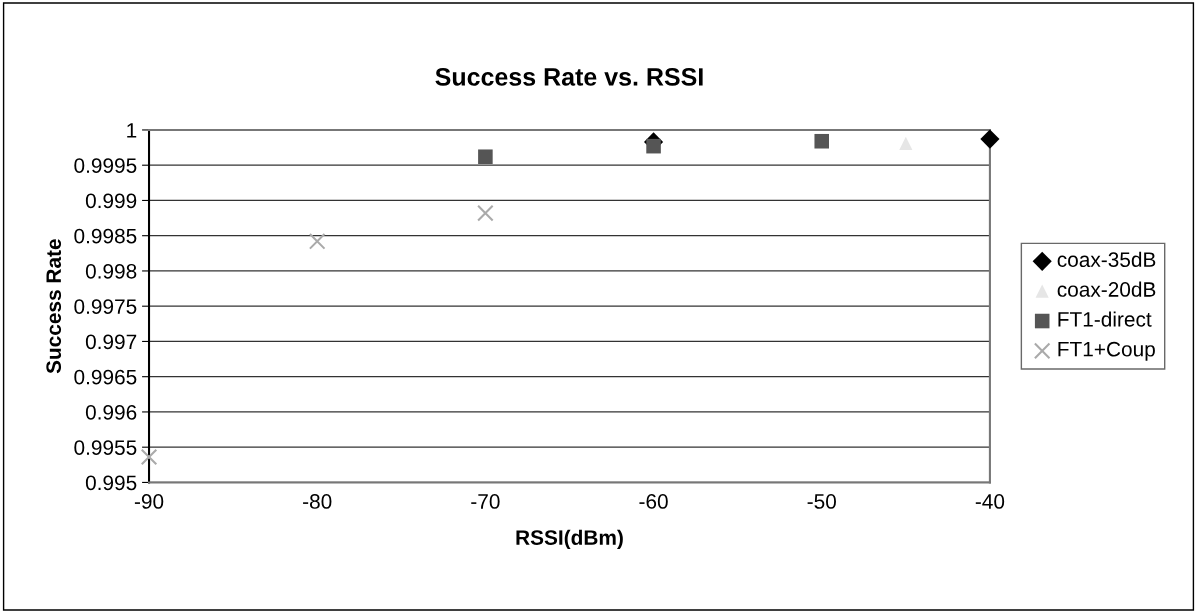 This screenshot has height=613, width=1197. Describe the element at coordinates (105, 306) in the screenshot. I see `y-tick-label: 0.9975` at that location.